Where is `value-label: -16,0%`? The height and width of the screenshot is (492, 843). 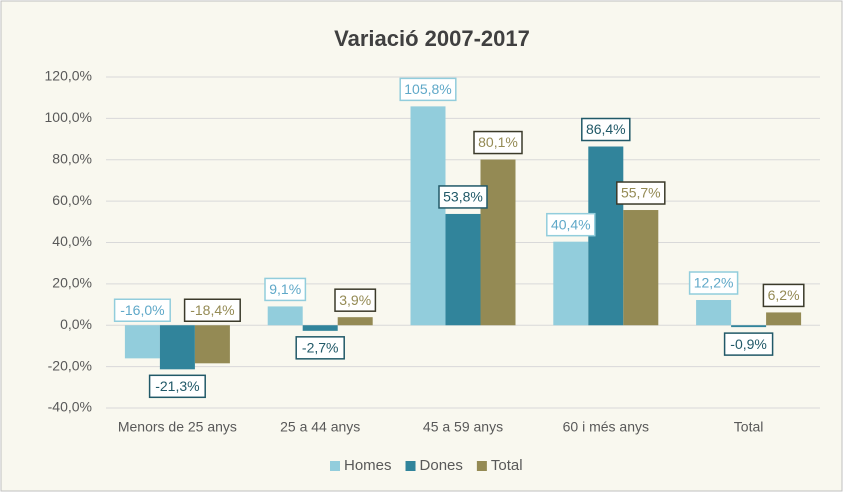 value-label: -16,0% is located at coordinates (142, 310).